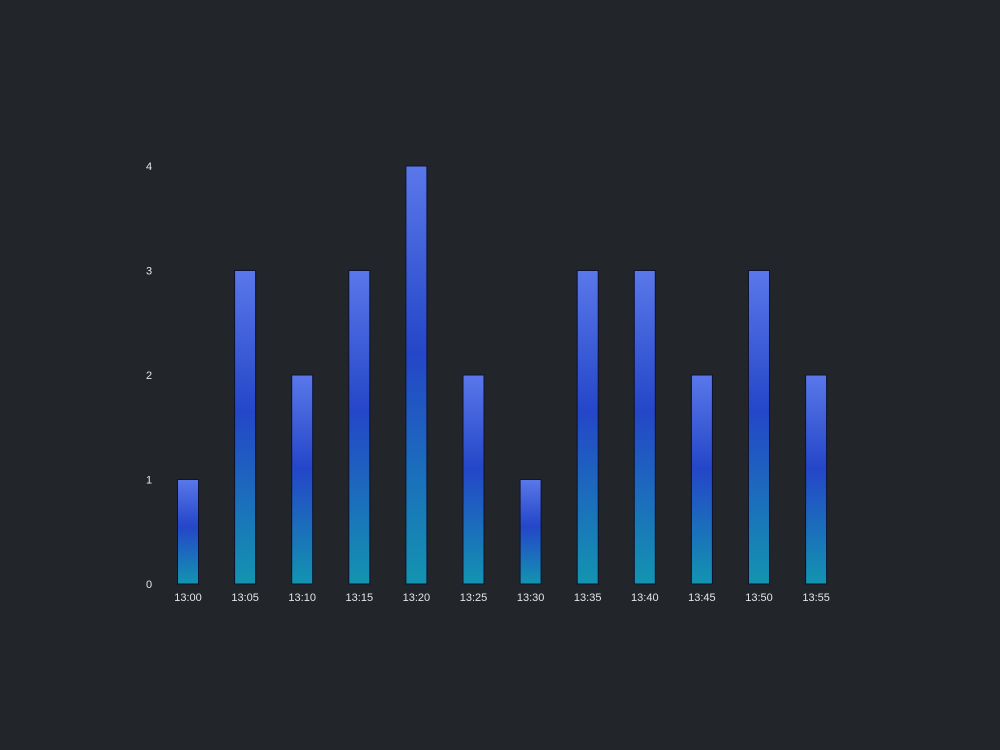 The image size is (1000, 750). What do you see at coordinates (417, 598) in the screenshot?
I see `x-tick-label: 13:20` at bounding box center [417, 598].